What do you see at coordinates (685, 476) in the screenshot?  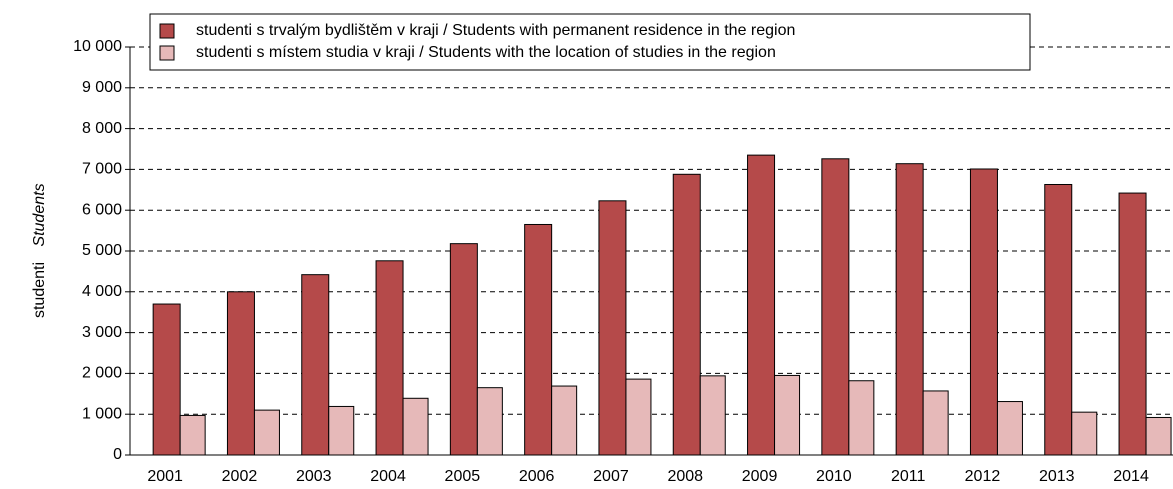 I see `x-tick-label: 2008` at bounding box center [685, 476].